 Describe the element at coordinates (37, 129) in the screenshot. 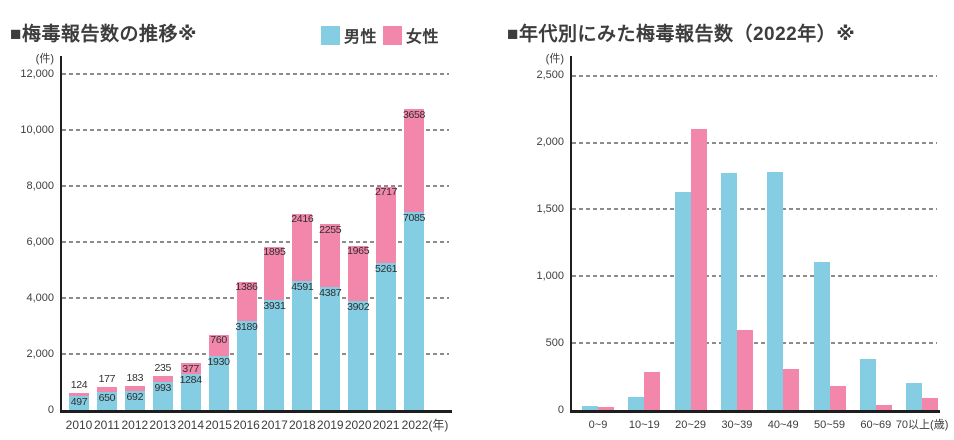

I see `y-axis-tick-label: 10,000` at that location.